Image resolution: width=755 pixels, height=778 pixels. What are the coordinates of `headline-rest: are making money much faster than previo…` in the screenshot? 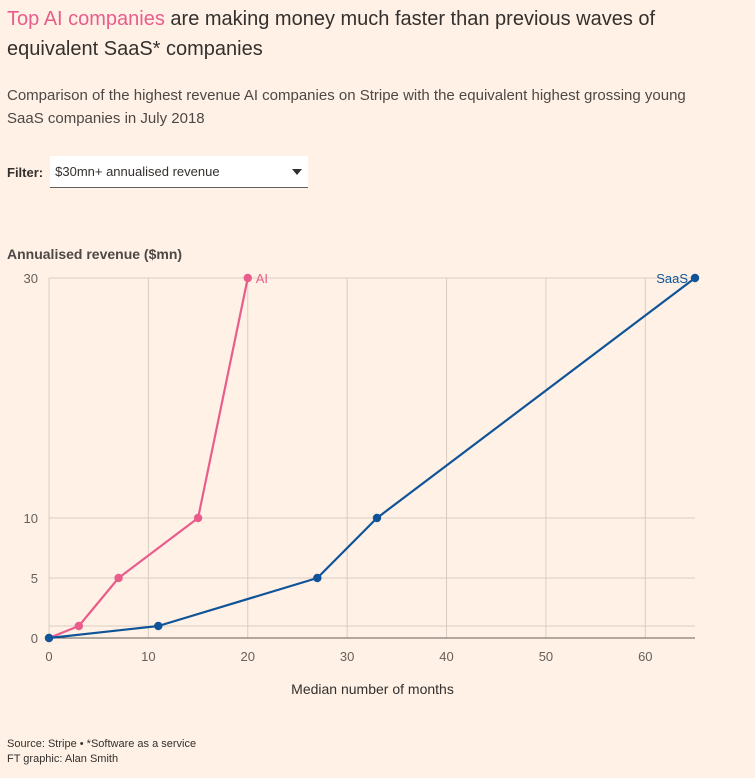 It's located at (331, 34).